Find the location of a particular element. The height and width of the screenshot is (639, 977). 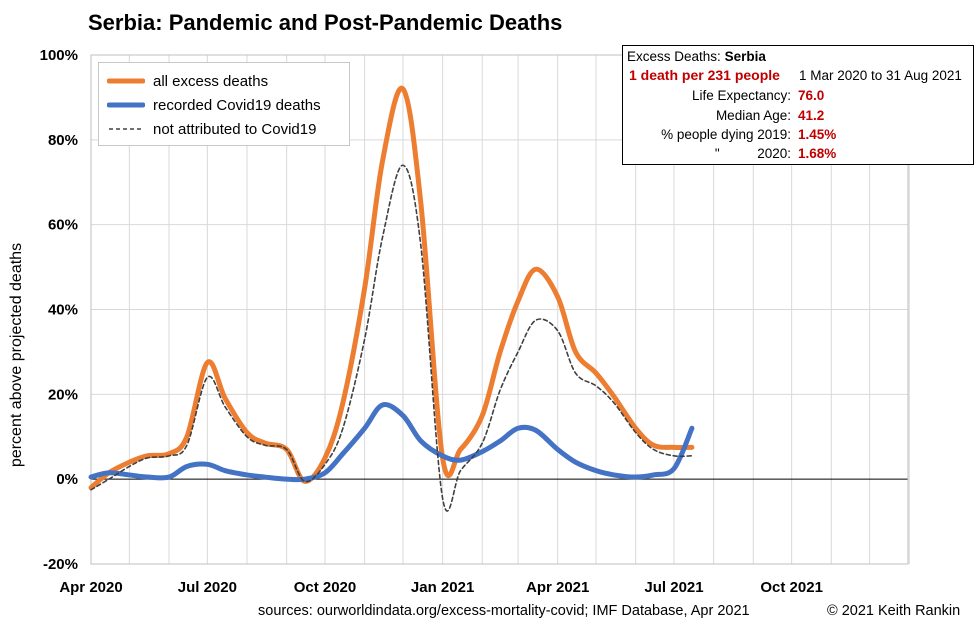

legend-swatch-not-attributed is located at coordinates (126, 129).